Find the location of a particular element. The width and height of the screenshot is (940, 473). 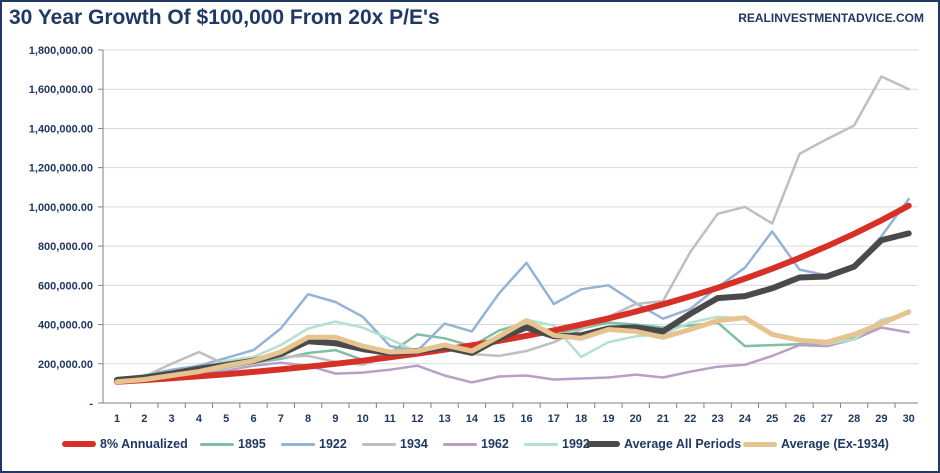

x-tick-label: 11 is located at coordinates (390, 419).